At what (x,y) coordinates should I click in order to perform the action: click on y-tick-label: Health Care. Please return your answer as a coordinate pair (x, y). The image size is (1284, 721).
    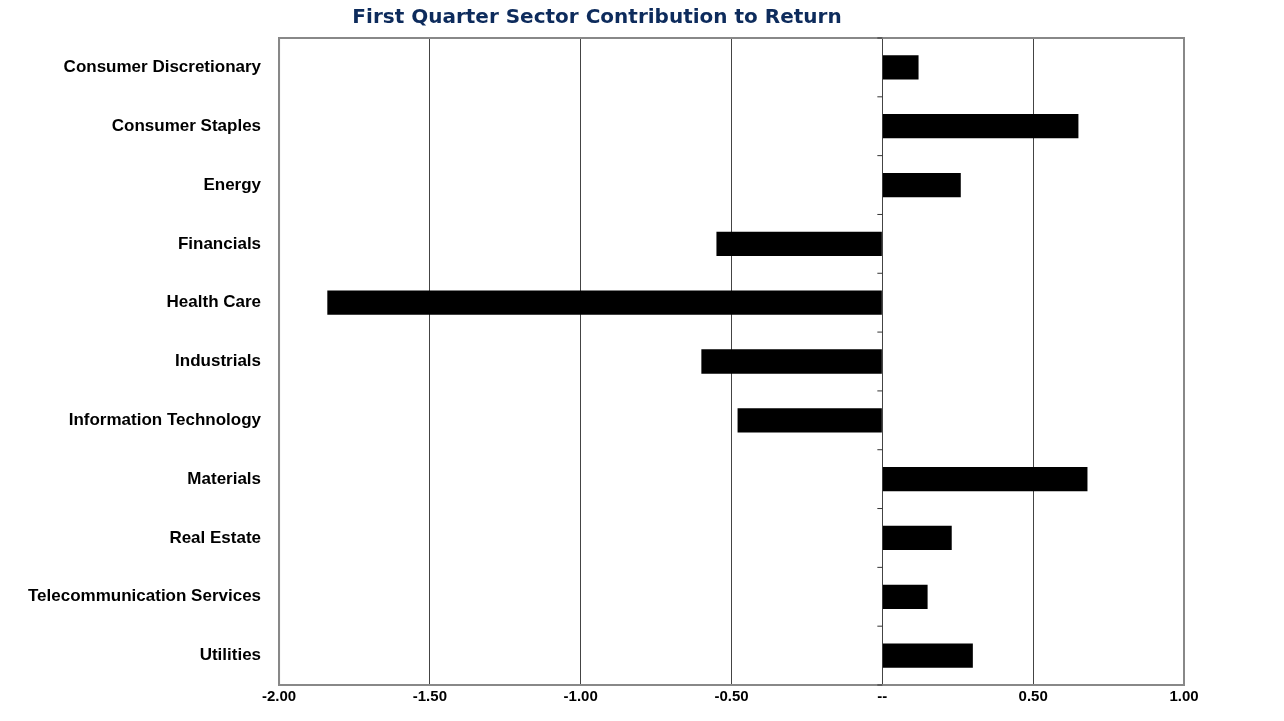
    Looking at the image, I should click on (214, 302).